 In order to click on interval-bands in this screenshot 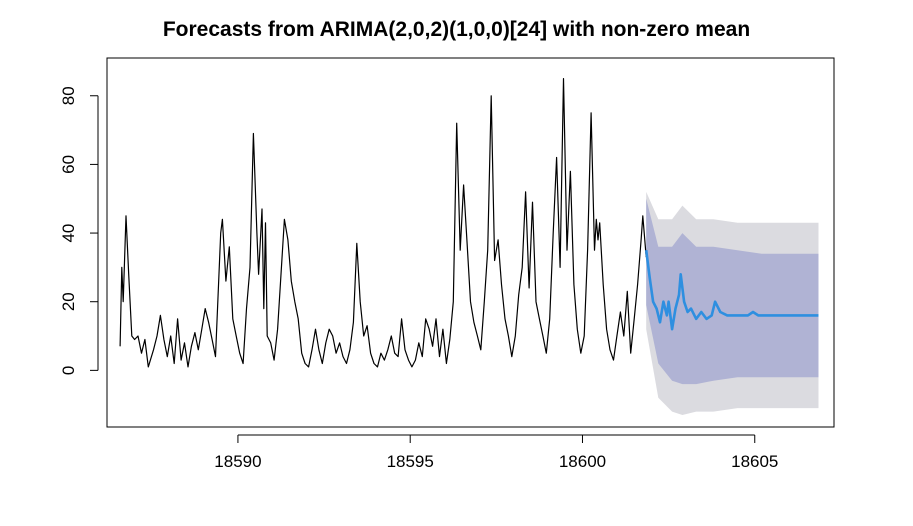, I will do `click(732, 303)`.